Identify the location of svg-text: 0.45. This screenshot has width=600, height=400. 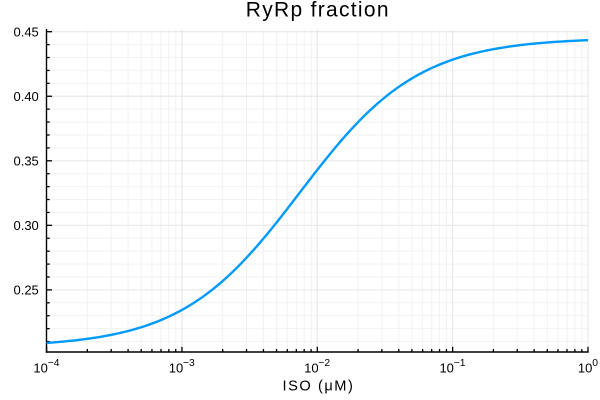
(25, 31).